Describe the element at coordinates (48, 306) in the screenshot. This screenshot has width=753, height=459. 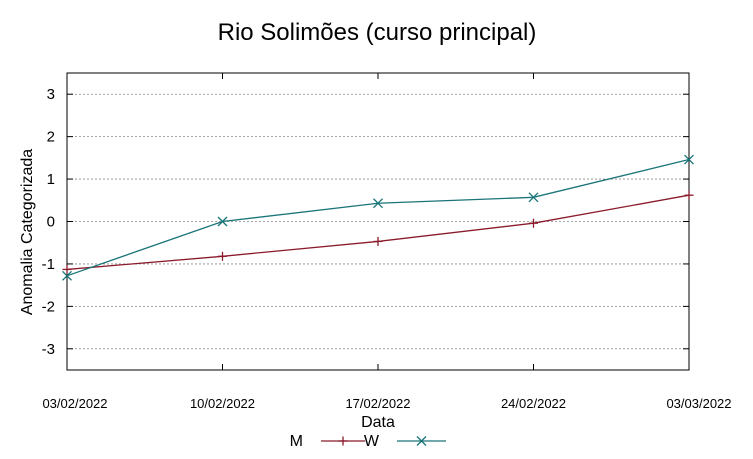
I see `y-tick-label: -2` at that location.